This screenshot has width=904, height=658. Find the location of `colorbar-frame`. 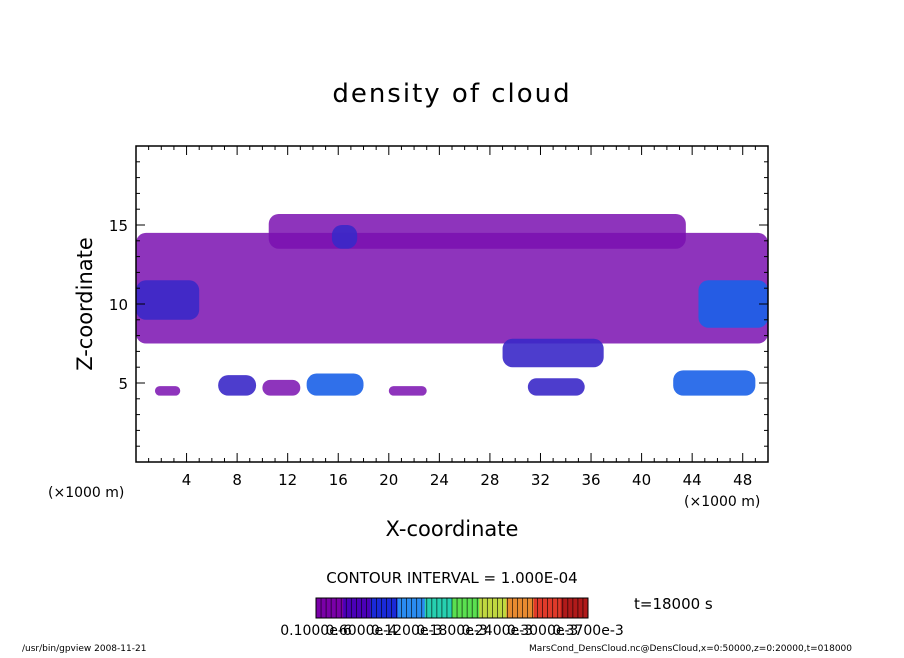

colorbar-frame is located at coordinates (452, 608).